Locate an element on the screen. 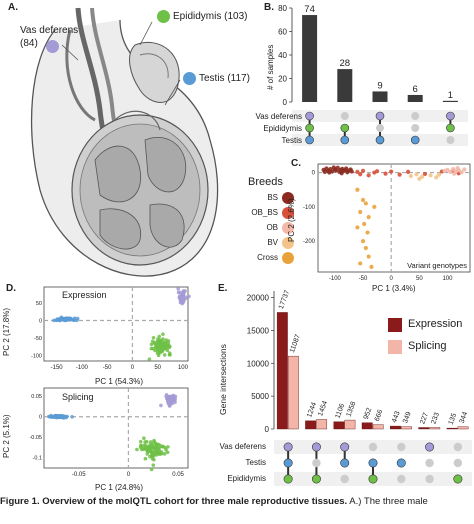 The width and height of the screenshot is (474, 524). panel-d-xtick-label: -150 is located at coordinates (57, 368).